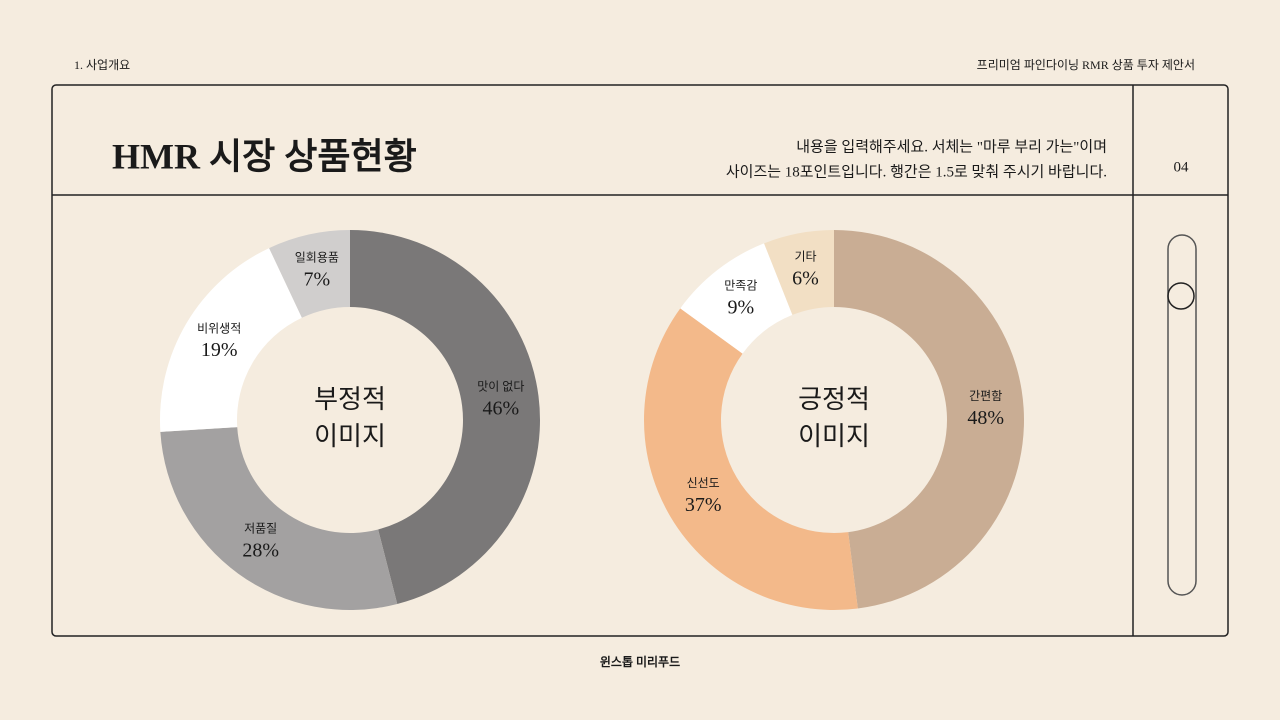  What do you see at coordinates (740, 286) in the screenshot?
I see `segment-label: 만족감` at bounding box center [740, 286].